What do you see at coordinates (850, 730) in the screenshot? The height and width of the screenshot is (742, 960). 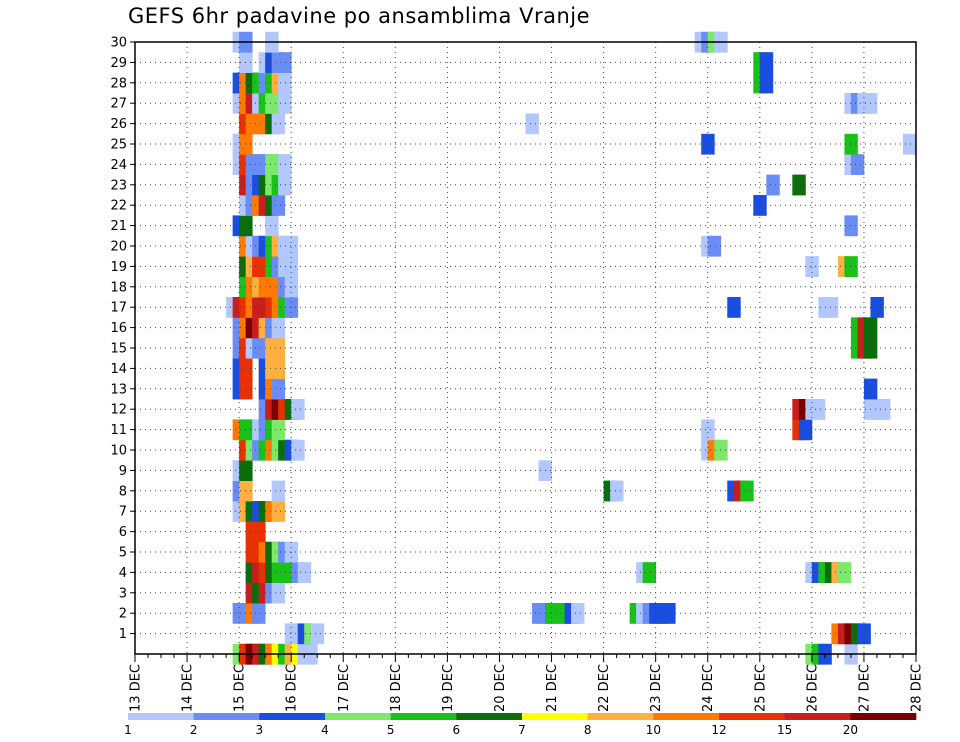 I see `colorbar-label: 20` at bounding box center [850, 730].